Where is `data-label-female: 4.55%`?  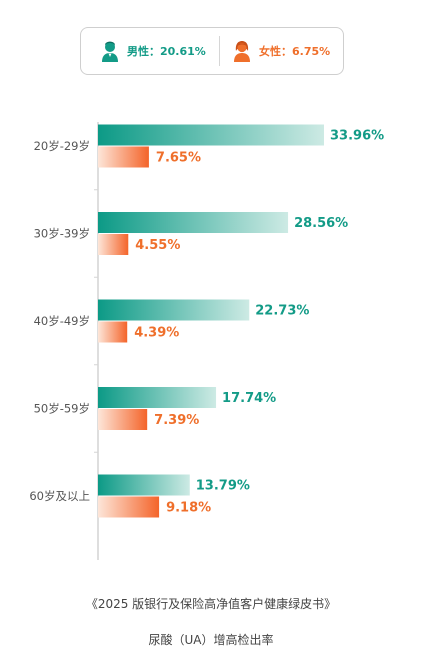 data-label-female: 4.55% is located at coordinates (157, 245).